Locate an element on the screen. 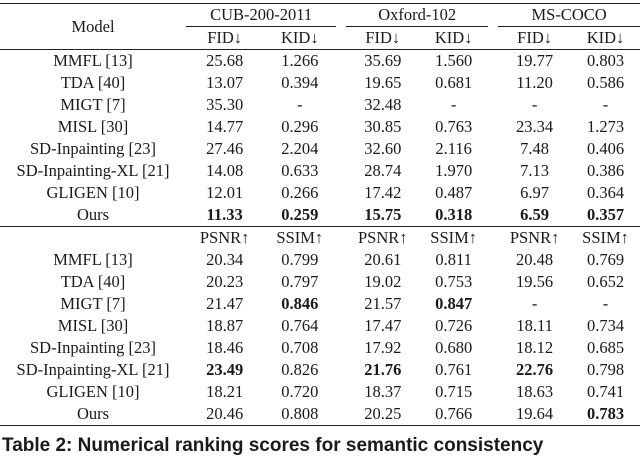 Image resolution: width=640 pixels, height=457 pixels. score-cell: 0.799 is located at coordinates (299, 260).